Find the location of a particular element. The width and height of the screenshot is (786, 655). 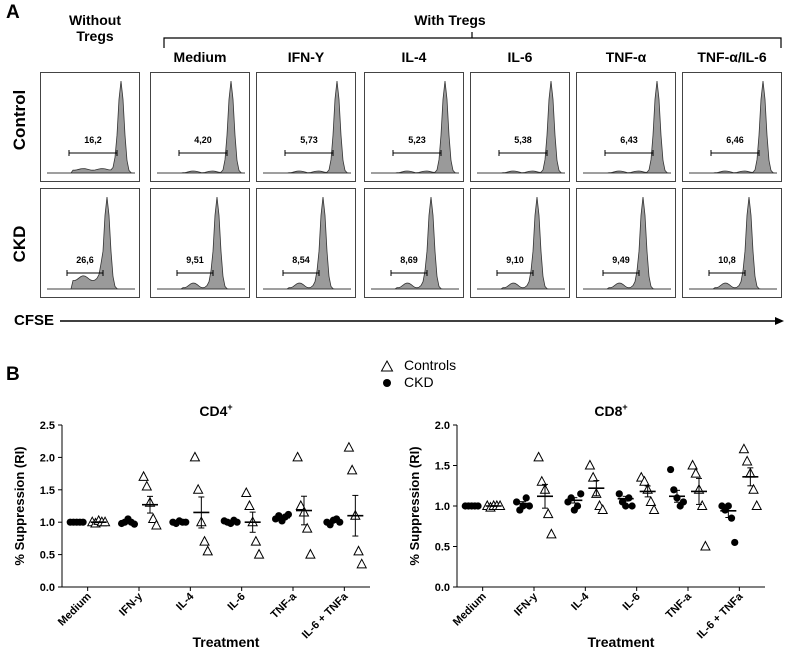

gate-percentage: 5,38 is located at coordinates (523, 140).